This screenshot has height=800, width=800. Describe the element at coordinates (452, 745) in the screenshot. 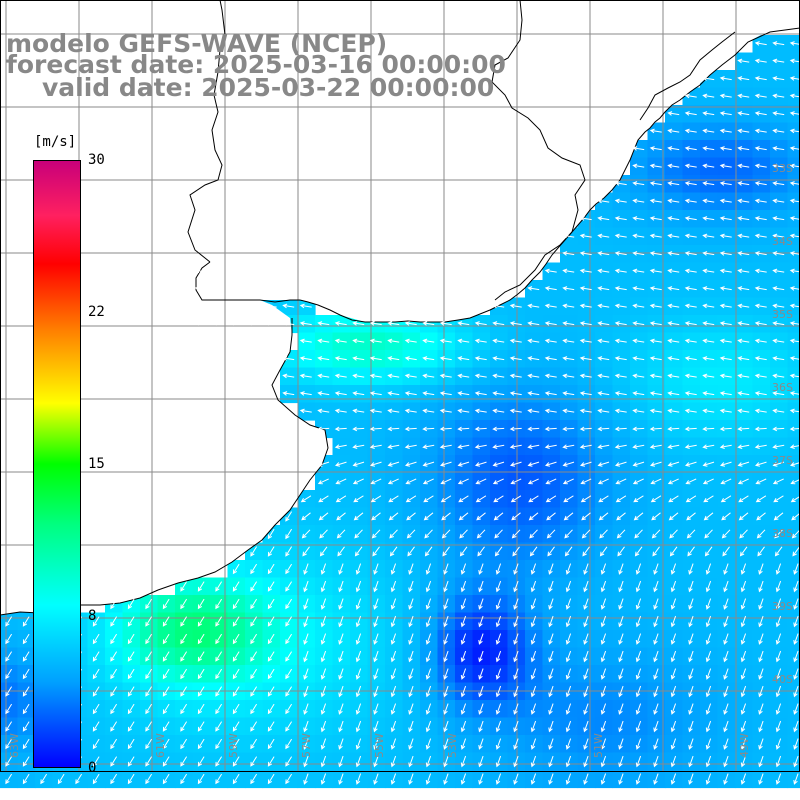

I see `lon-label: 53W` at that location.